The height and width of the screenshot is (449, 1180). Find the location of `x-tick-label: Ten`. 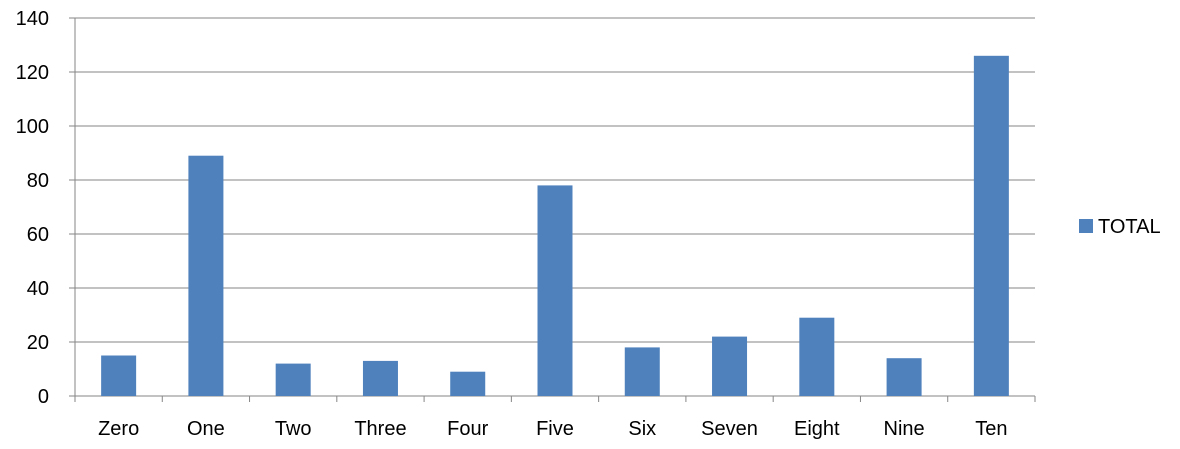

x-tick-label: Ten is located at coordinates (991, 429).